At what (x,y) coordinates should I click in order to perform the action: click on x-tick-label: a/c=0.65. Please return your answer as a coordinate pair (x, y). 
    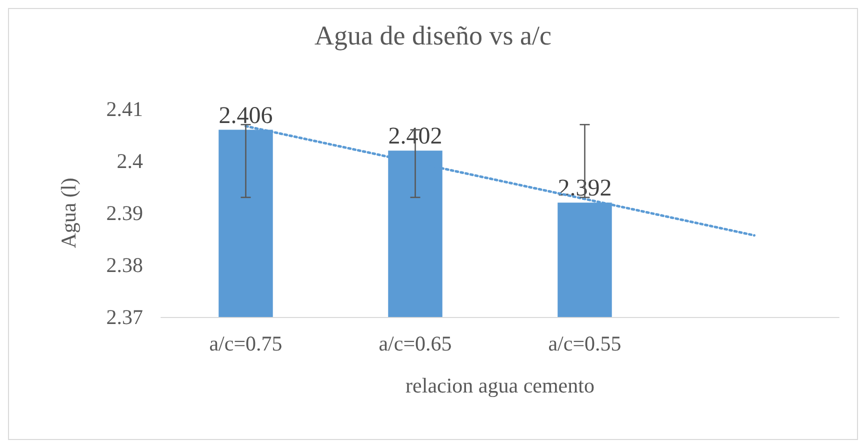
    Looking at the image, I should click on (415, 344).